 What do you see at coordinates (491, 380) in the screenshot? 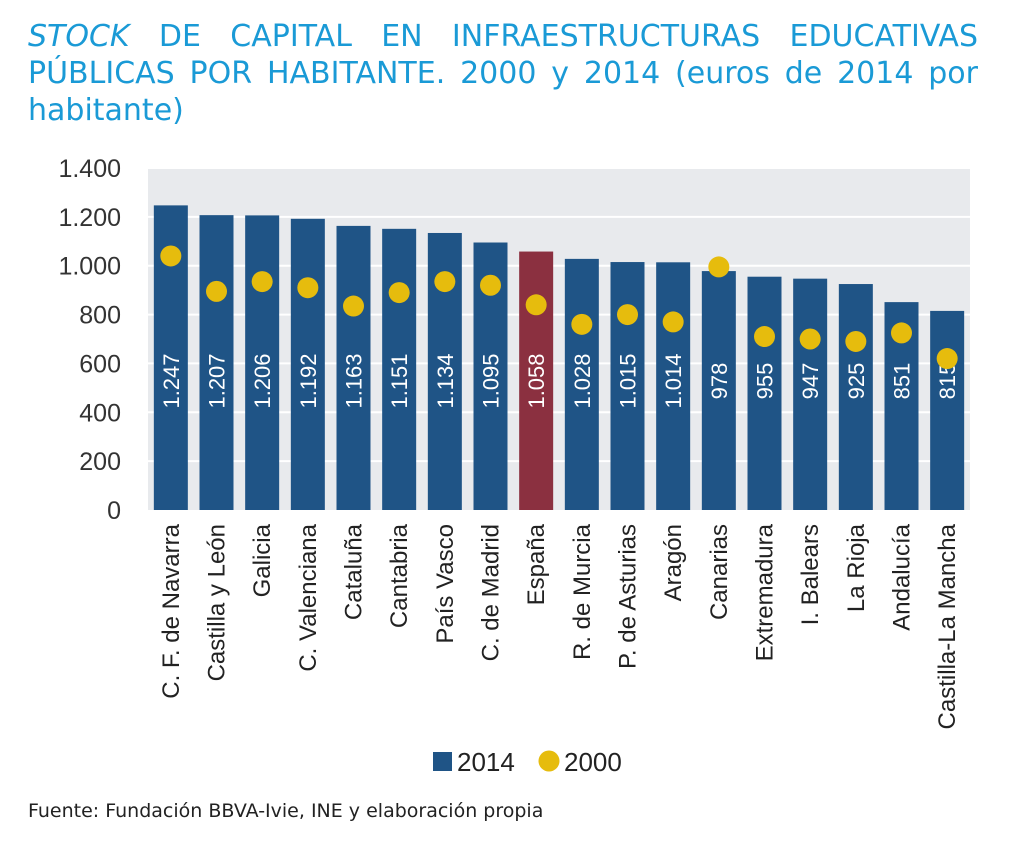
I see `bar-value-label: 1.095` at bounding box center [491, 380].